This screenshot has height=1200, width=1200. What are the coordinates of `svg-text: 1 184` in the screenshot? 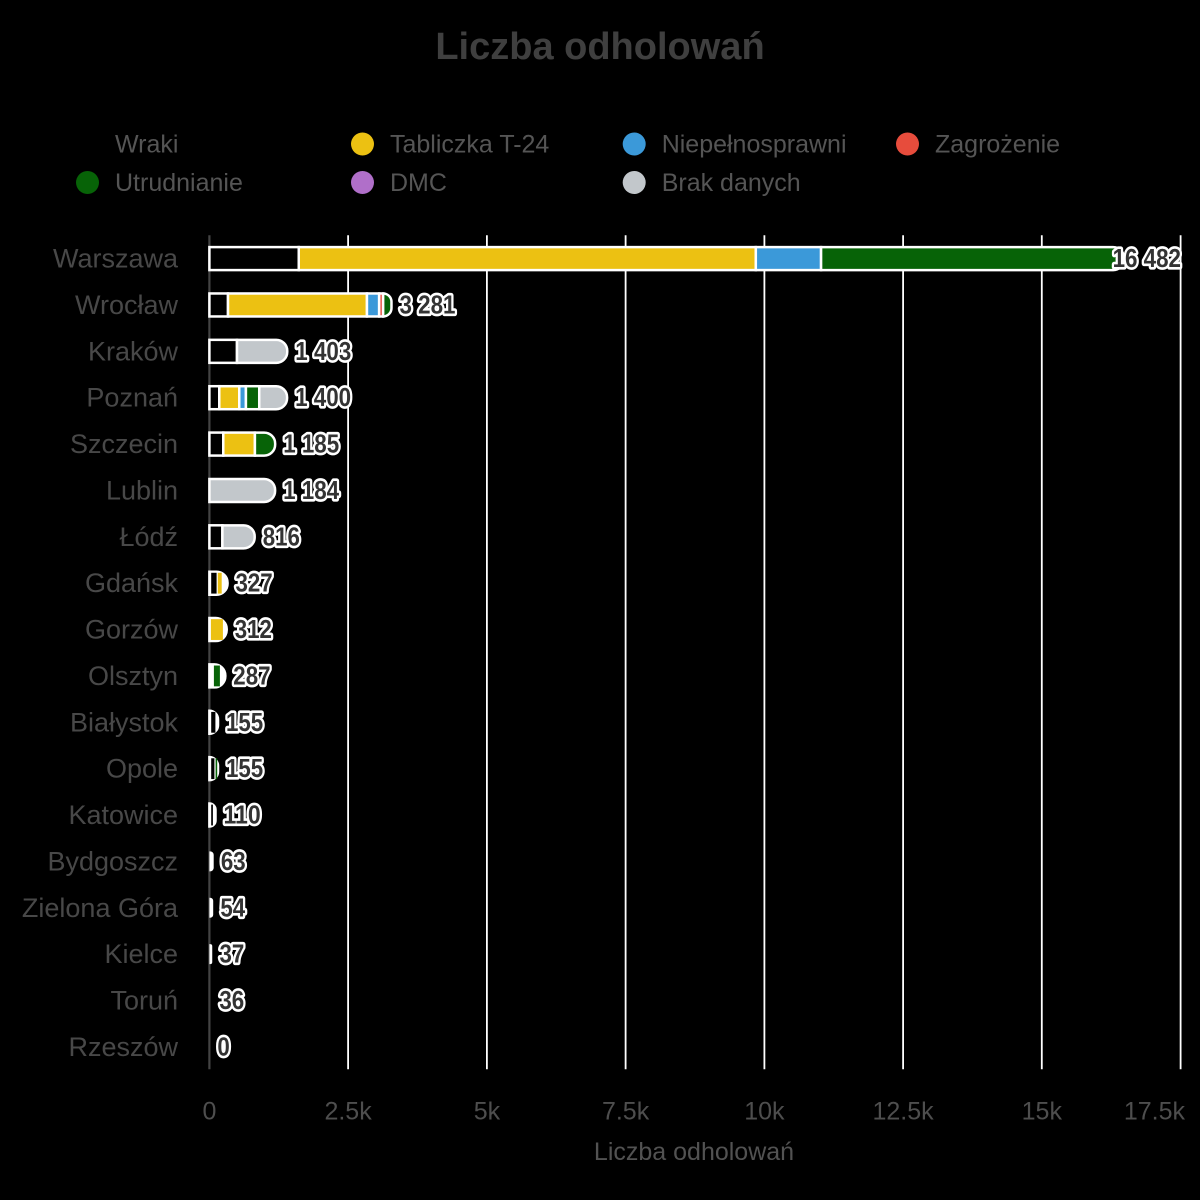 It's located at (311, 490).